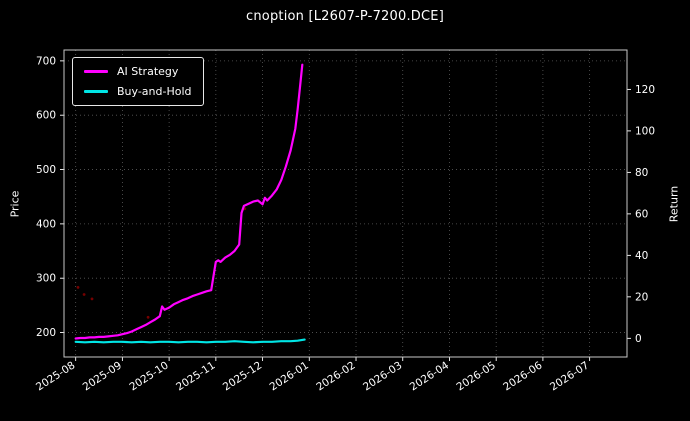 This screenshot has height=421, width=690. I want to click on y-tick-label-right: 20, so click(641, 297).